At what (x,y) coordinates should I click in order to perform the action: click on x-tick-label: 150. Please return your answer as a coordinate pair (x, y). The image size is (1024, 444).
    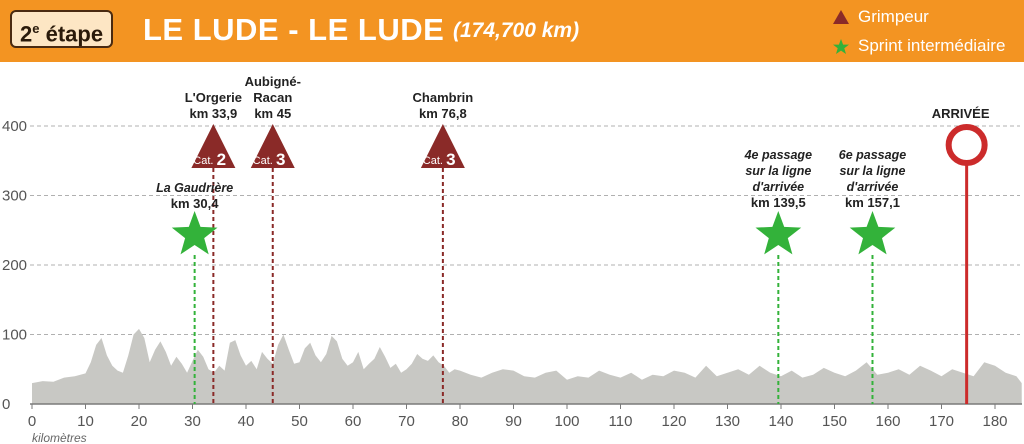
    Looking at the image, I should click on (834, 421).